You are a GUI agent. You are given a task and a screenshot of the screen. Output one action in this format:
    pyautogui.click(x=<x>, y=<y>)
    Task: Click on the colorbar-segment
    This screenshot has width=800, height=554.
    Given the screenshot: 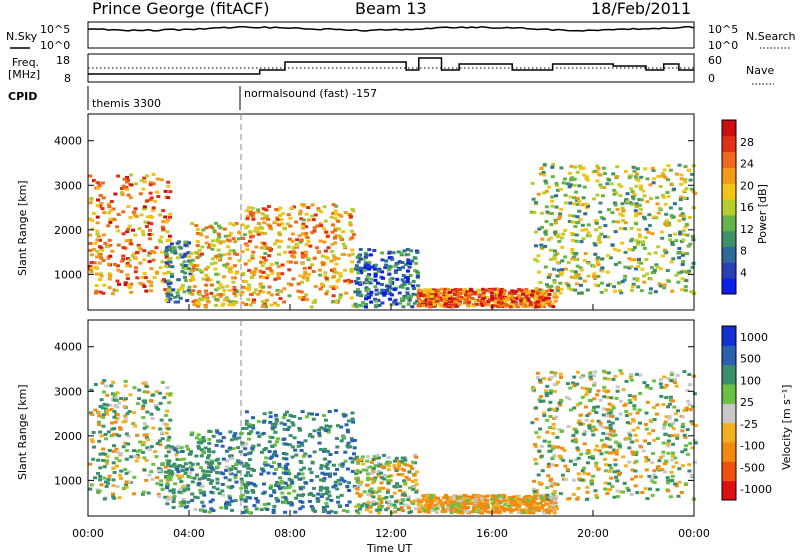 What is the action you would take?
    pyautogui.click(x=729, y=175)
    